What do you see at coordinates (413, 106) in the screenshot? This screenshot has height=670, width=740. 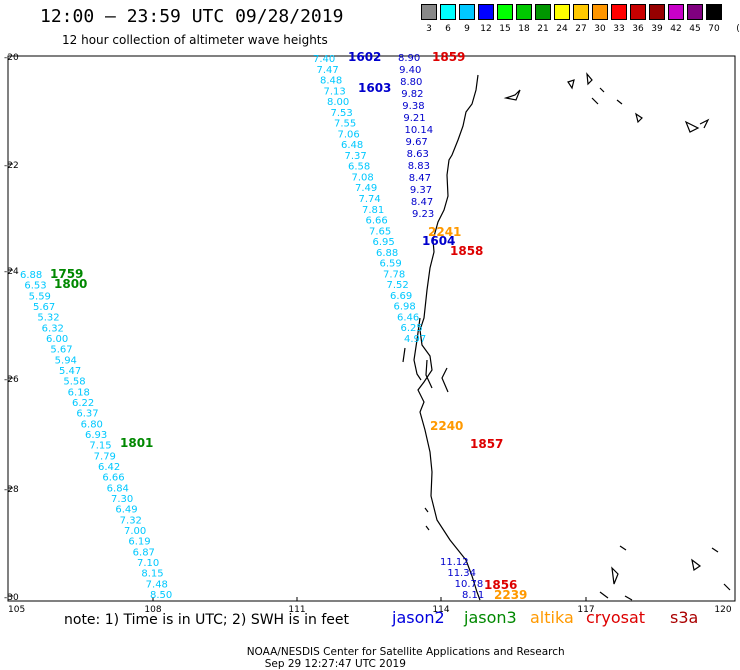 I see `wave-height-label: 9.38` at bounding box center [413, 106].